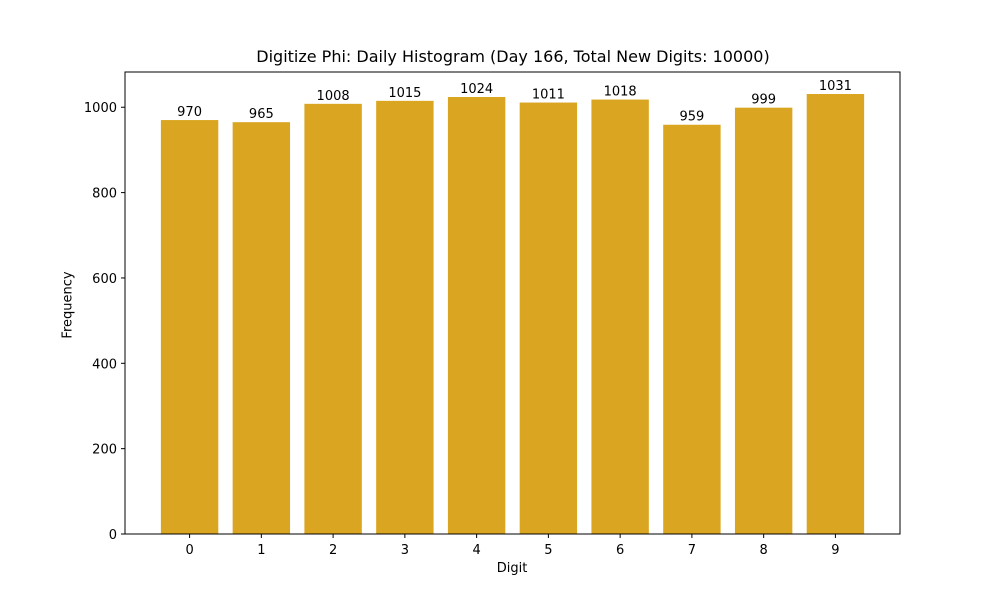  What do you see at coordinates (835, 550) in the screenshot?
I see `x-tick-label: 9` at bounding box center [835, 550].